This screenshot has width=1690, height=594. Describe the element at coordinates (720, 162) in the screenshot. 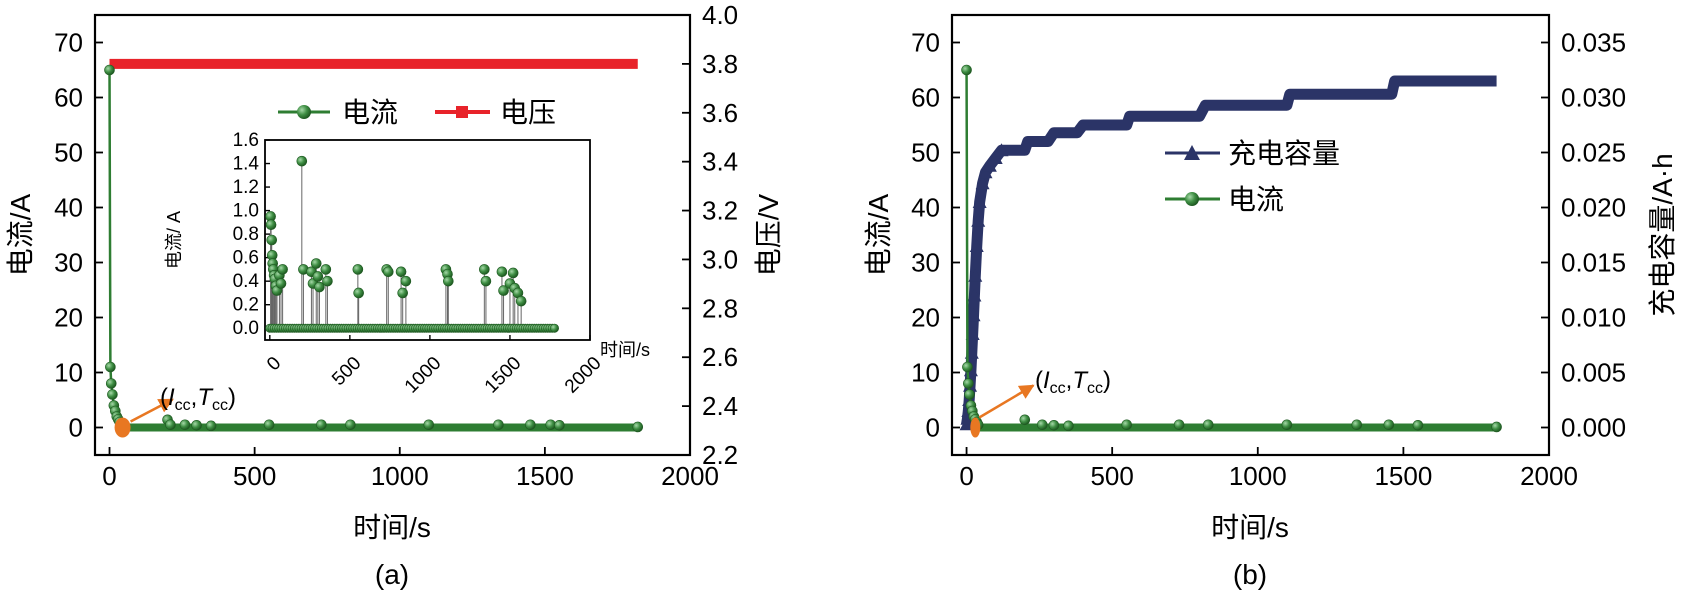

I see `y2-tick-label: 3.4` at that location.